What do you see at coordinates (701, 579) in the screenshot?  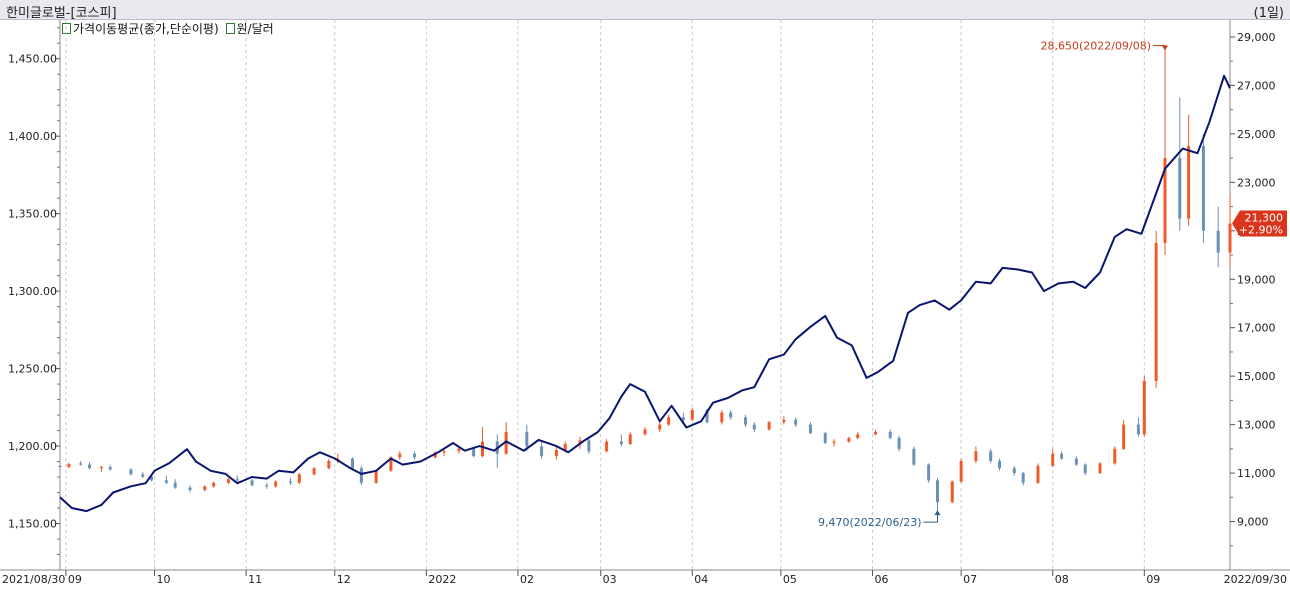 I see `x-tick-label: 04` at bounding box center [701, 579].